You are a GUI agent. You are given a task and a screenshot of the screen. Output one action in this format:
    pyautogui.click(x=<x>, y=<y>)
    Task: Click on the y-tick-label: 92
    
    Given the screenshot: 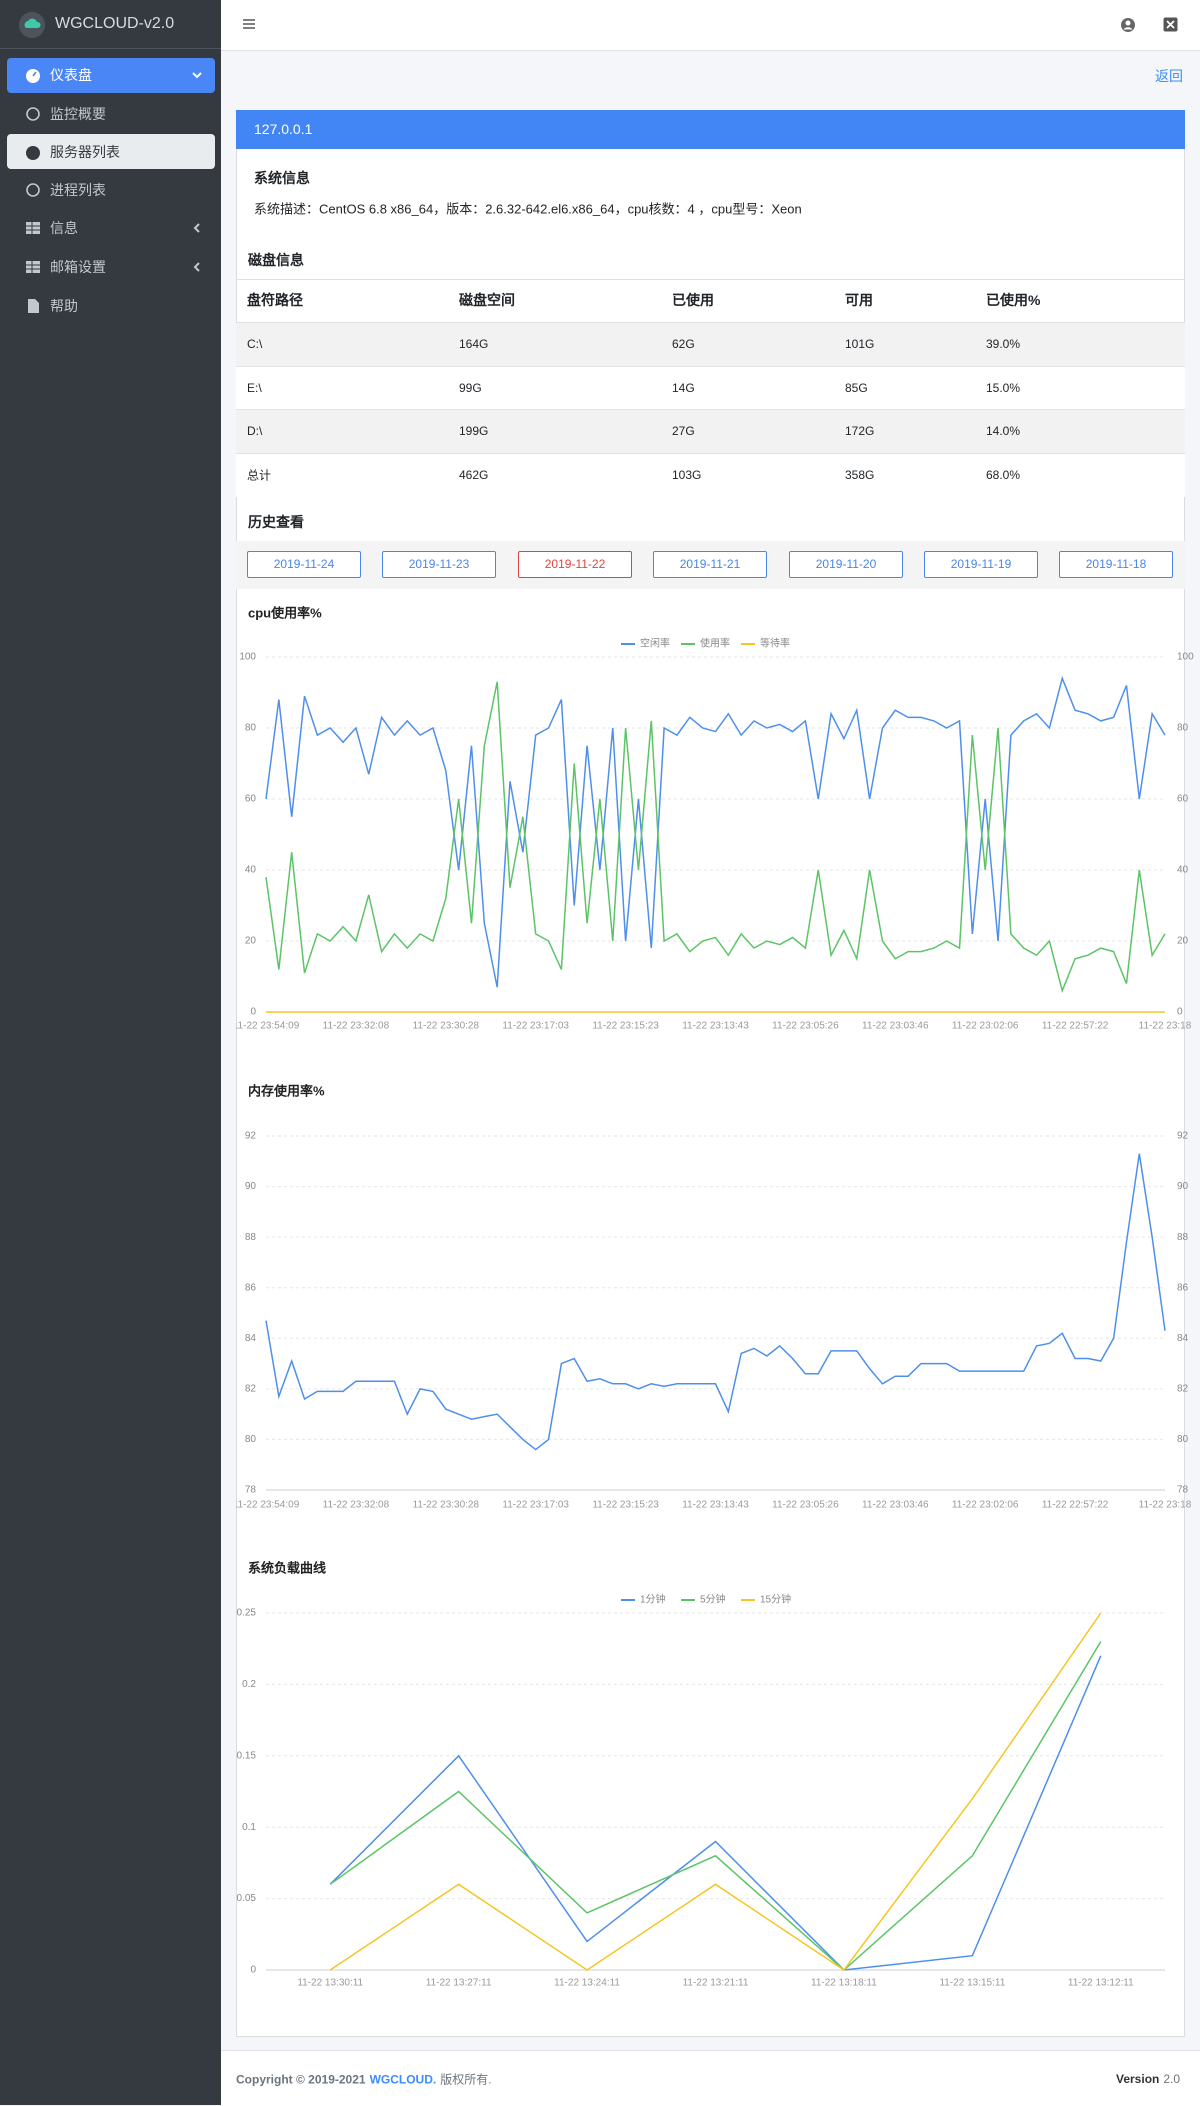 What is the action you would take?
    pyautogui.click(x=1183, y=1136)
    